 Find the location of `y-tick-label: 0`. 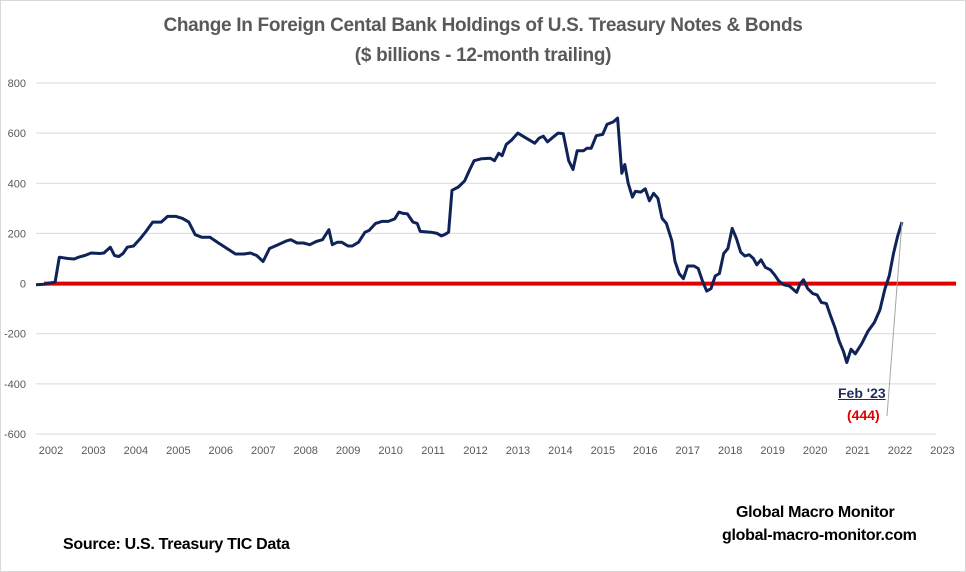

y-tick-label: 0 is located at coordinates (23, 285).